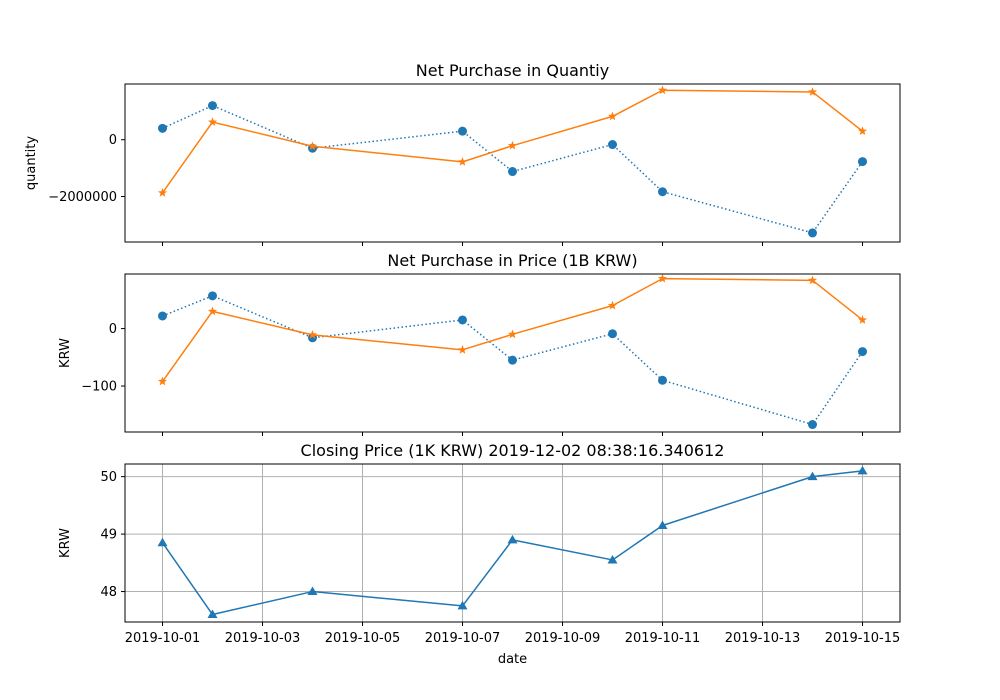 This screenshot has width=1000, height=700. What do you see at coordinates (512, 260) in the screenshot?
I see `subplot-title: Net Purchase in Price (1B KRW)` at bounding box center [512, 260].